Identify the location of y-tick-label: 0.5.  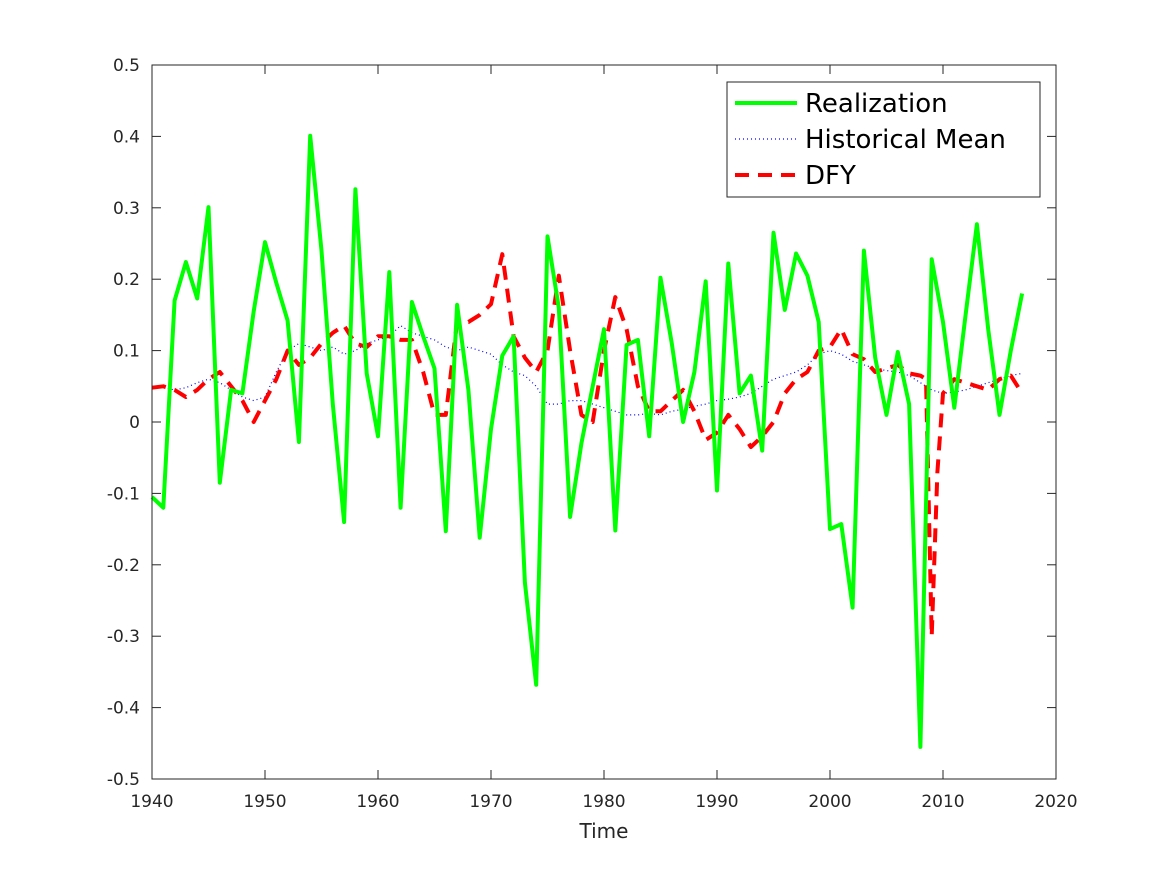
(126, 66).